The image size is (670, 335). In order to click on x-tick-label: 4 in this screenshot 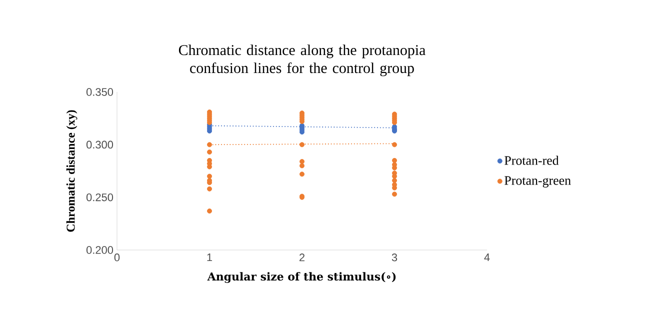, I will do `click(487, 258)`.